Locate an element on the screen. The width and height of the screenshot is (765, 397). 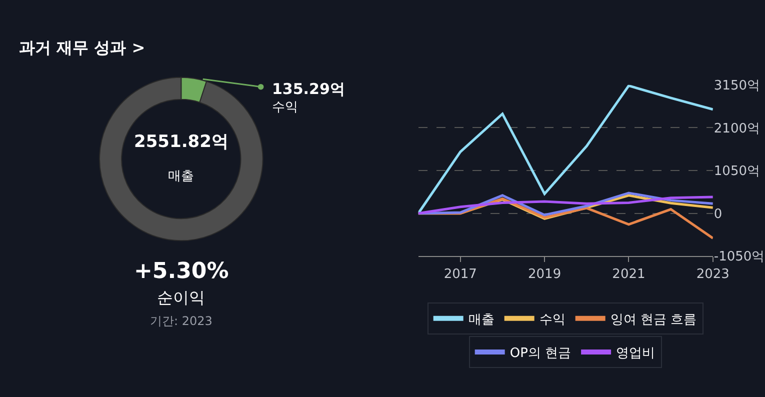
legend-label: 매출 is located at coordinates (481, 320).